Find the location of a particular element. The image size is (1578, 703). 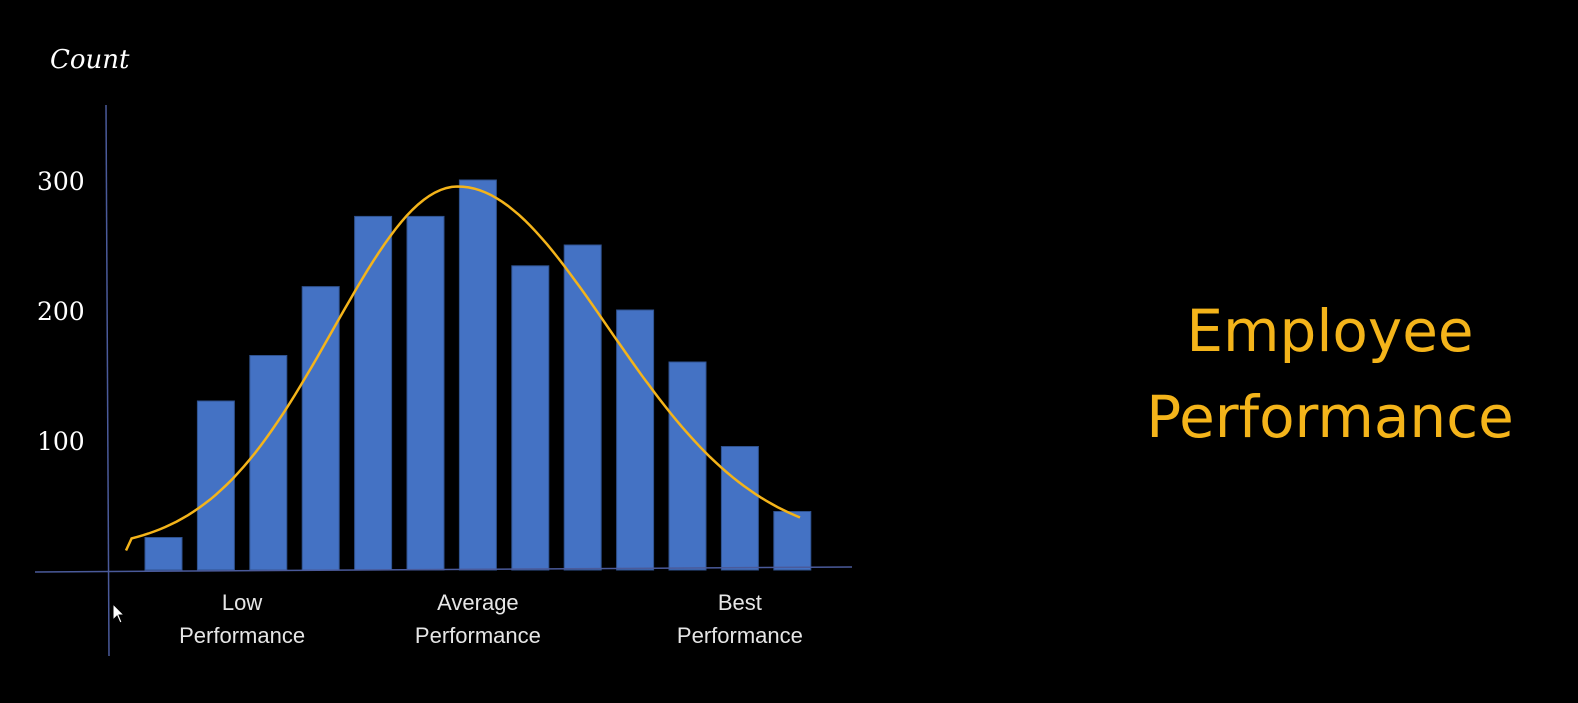

chart-title-line-1: Employee is located at coordinates (1330, 331).